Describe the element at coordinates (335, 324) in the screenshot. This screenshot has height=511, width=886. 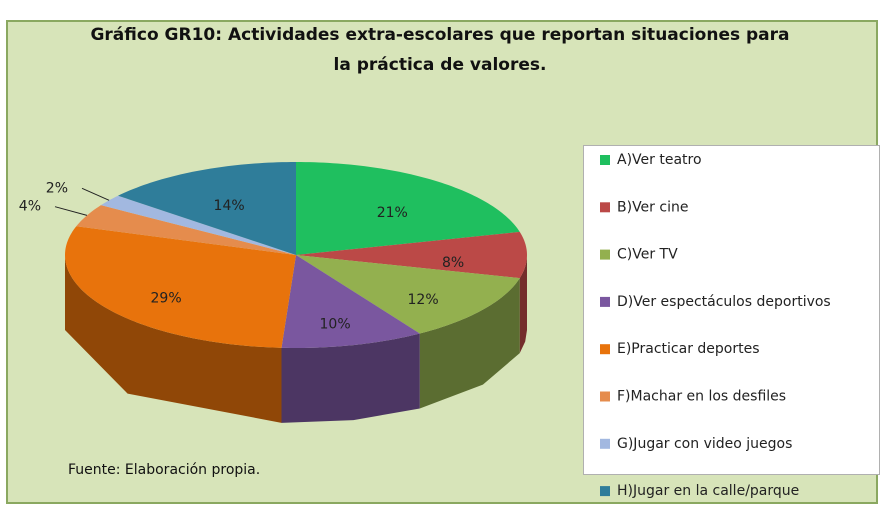
I see `data-label: 10%` at that location.